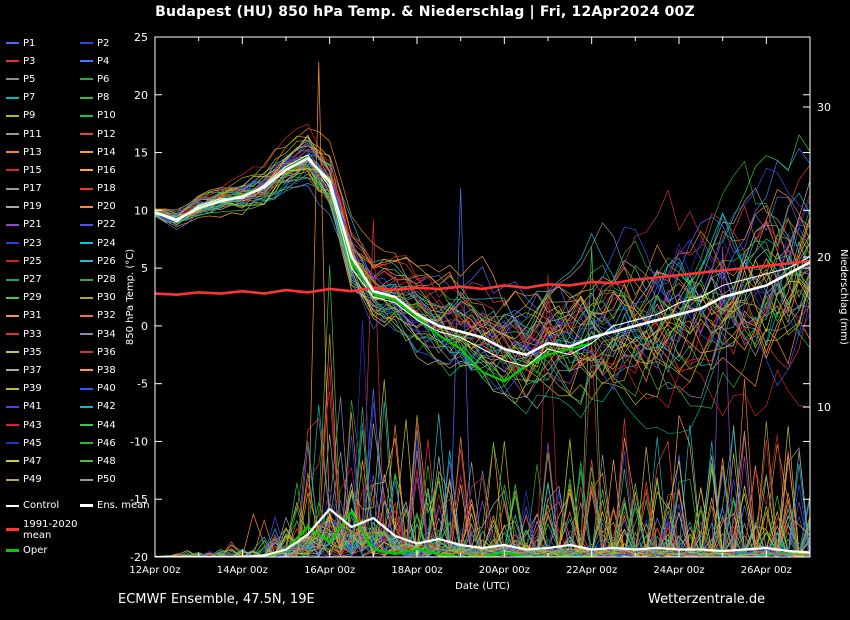 The image size is (850, 620). I want to click on legend-item: P1, so click(43, 43).